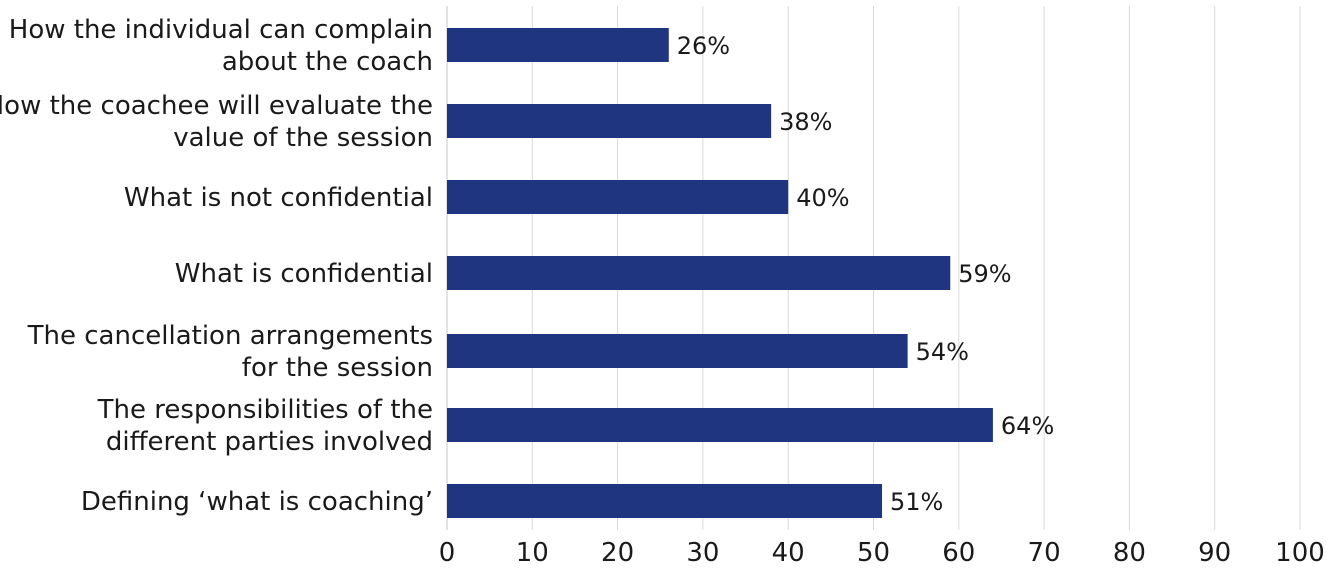  I want to click on category-label: value of the session, so click(303, 138).